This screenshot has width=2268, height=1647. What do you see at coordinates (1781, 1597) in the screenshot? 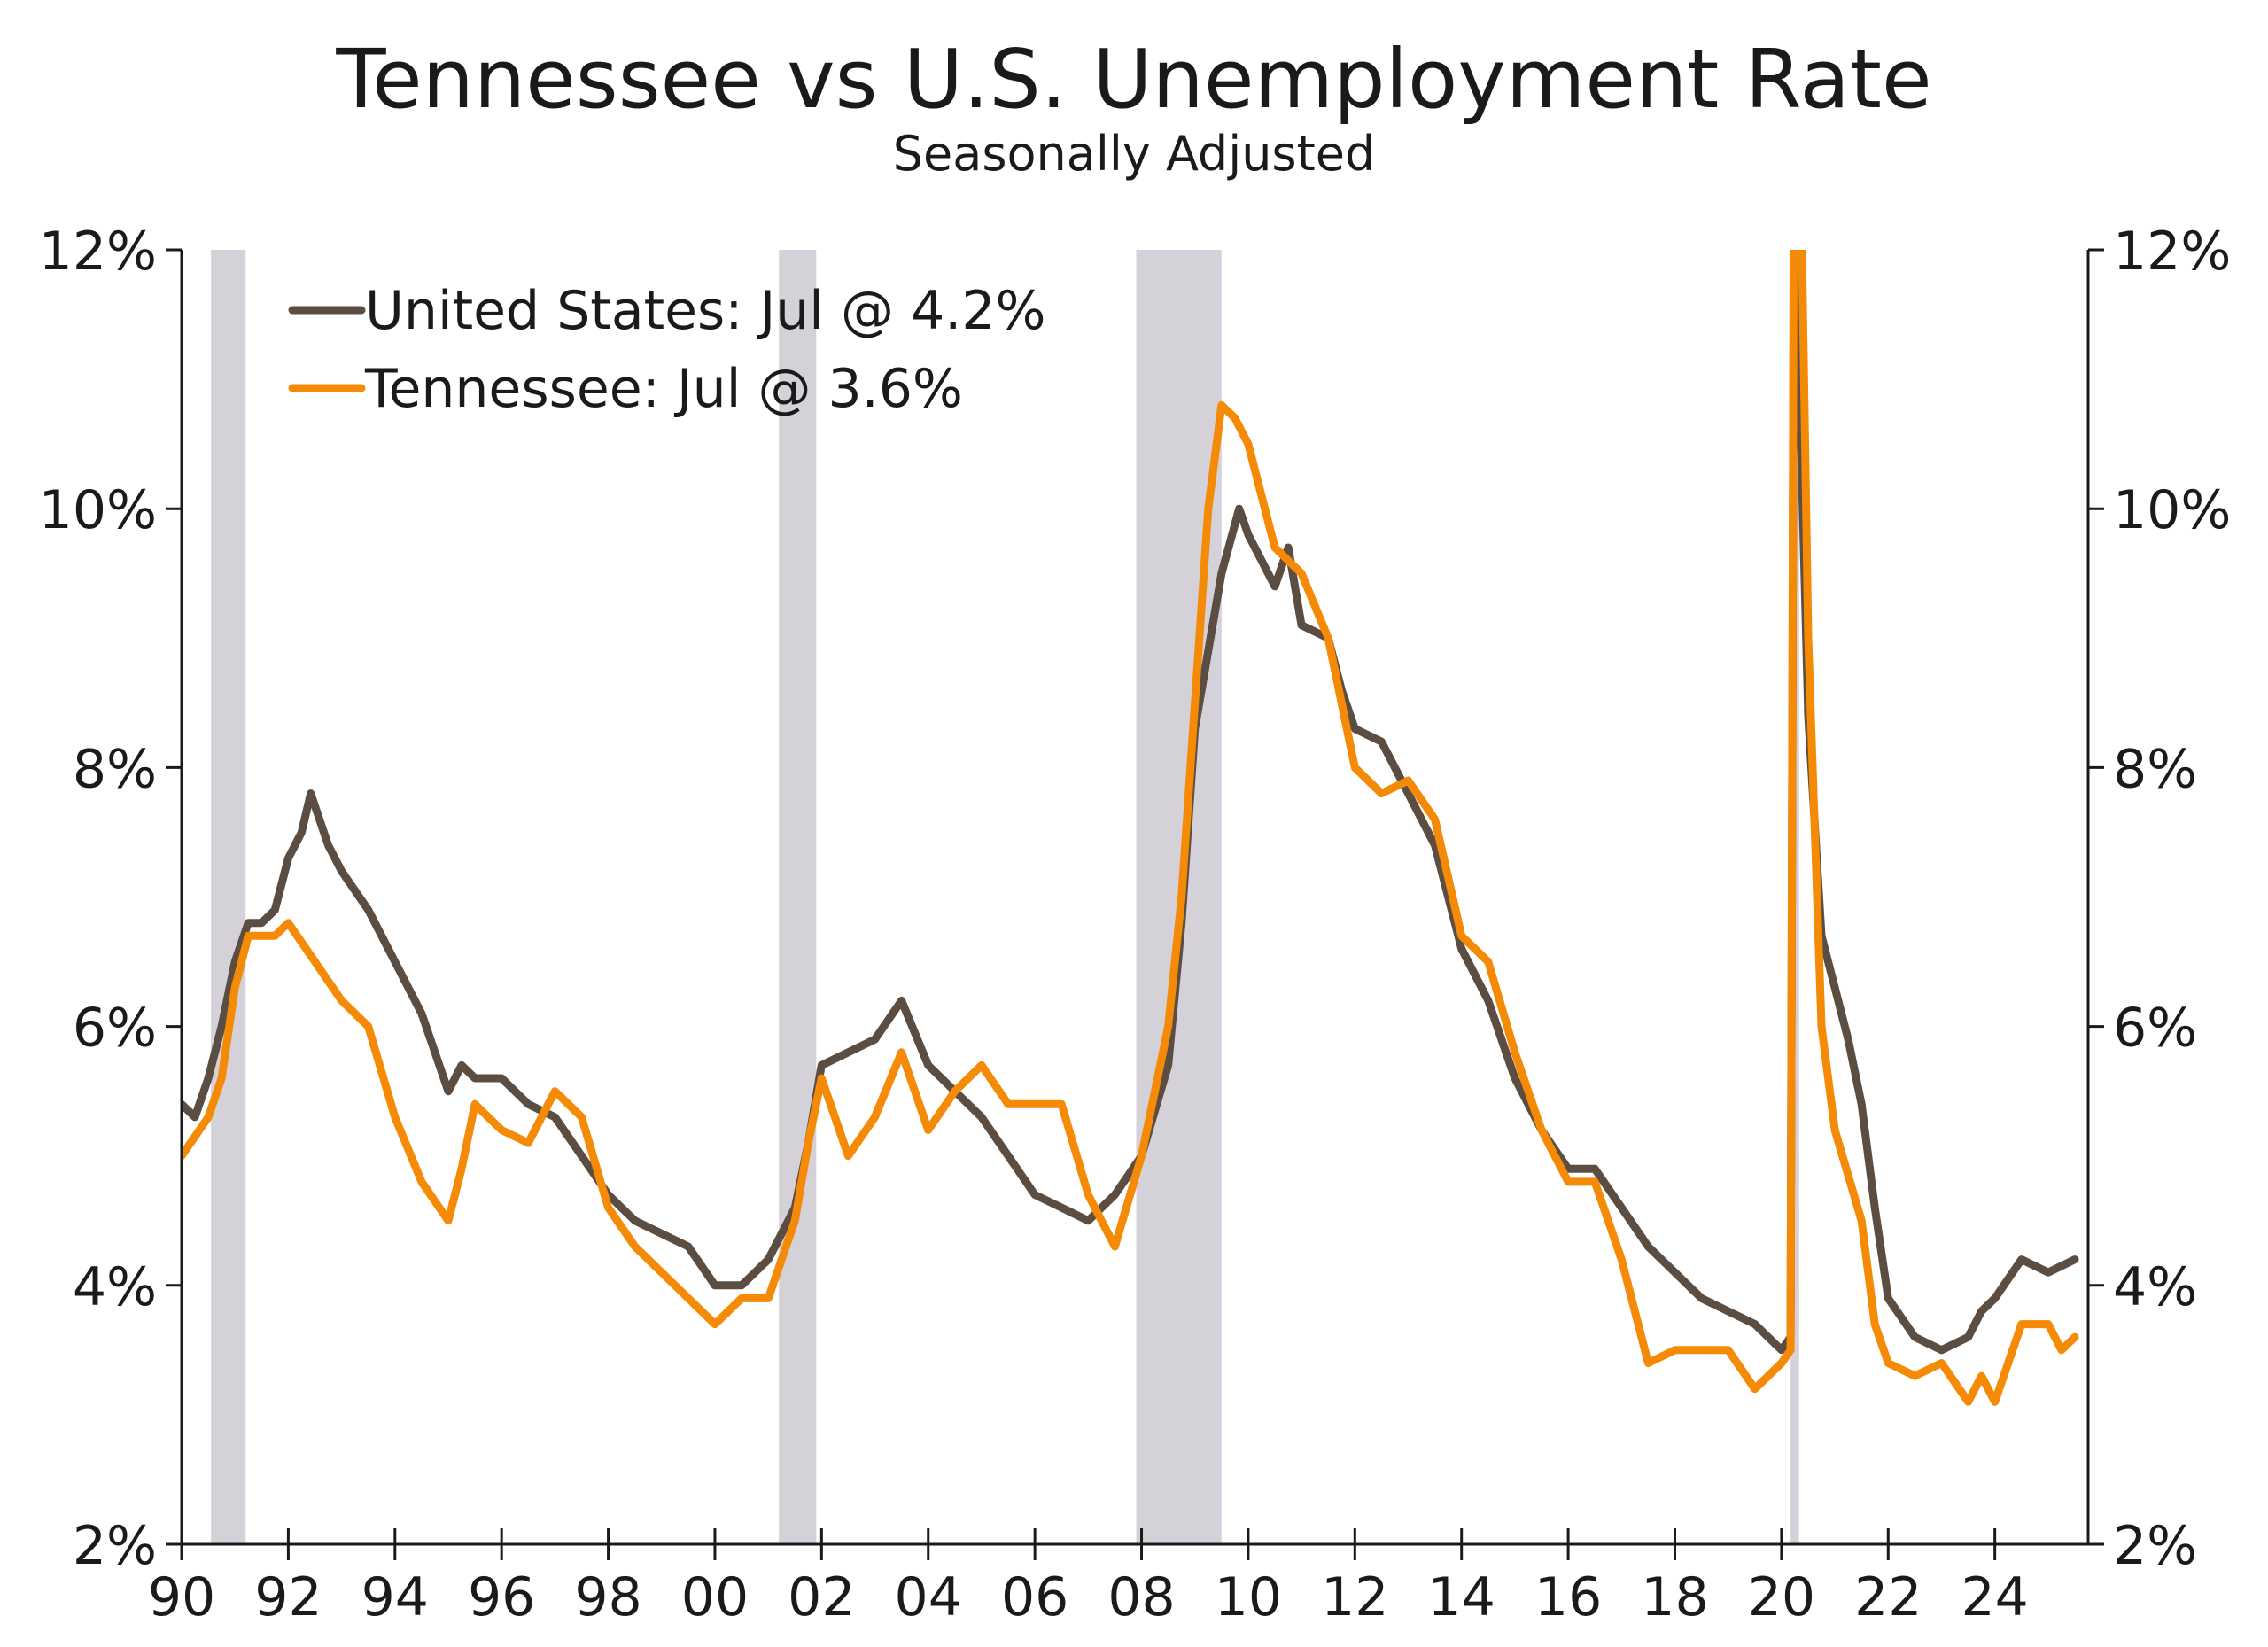
I see `x-tick-label: 20` at bounding box center [1781, 1597].